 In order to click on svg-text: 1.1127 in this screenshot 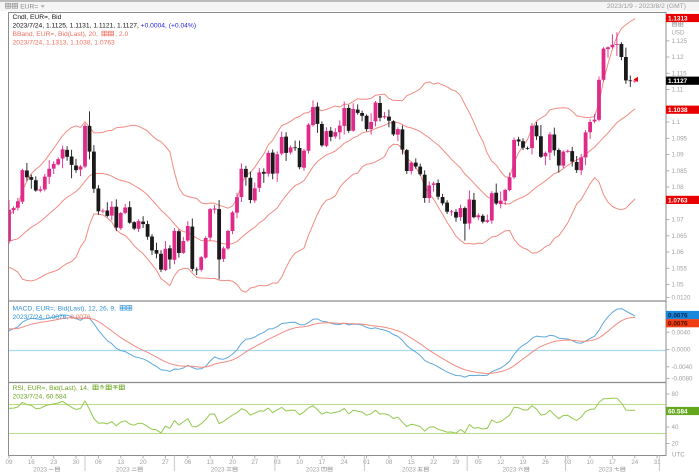, I will do `click(678, 81)`.